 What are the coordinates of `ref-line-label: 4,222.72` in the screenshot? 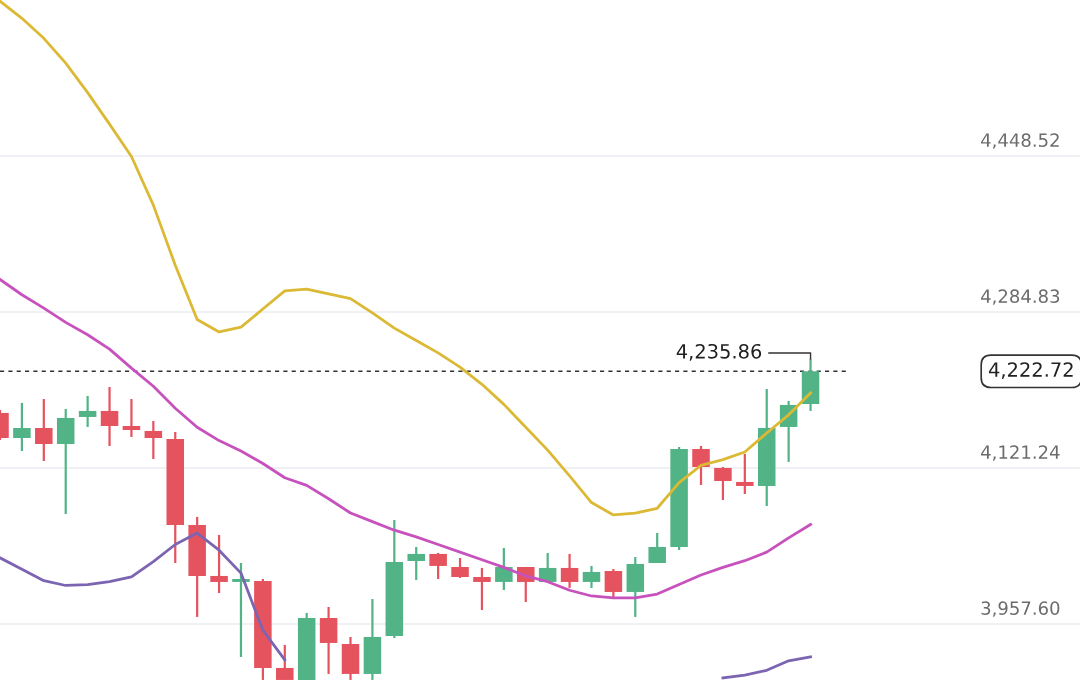 It's located at (1030, 370).